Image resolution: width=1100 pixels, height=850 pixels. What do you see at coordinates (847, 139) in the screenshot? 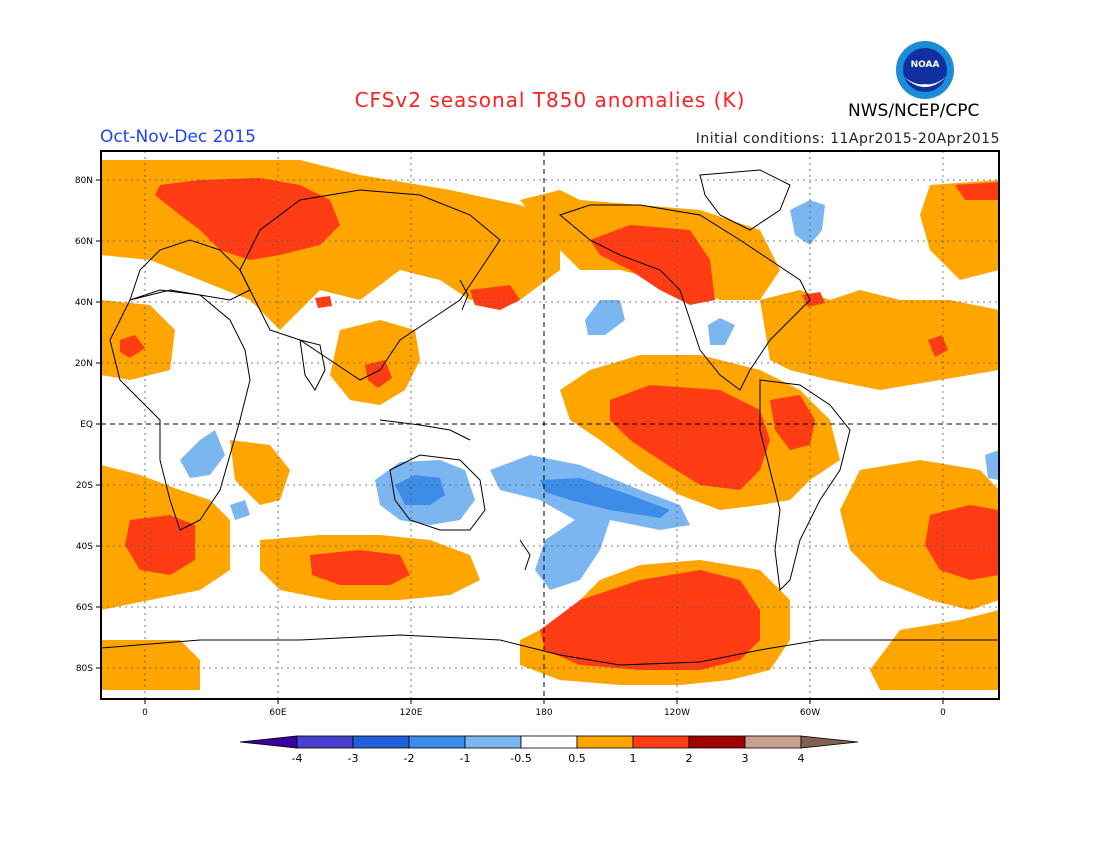
I see `initial-conditions: Initial conditions: 11Apr2015-20Apr2015` at bounding box center [847, 139].